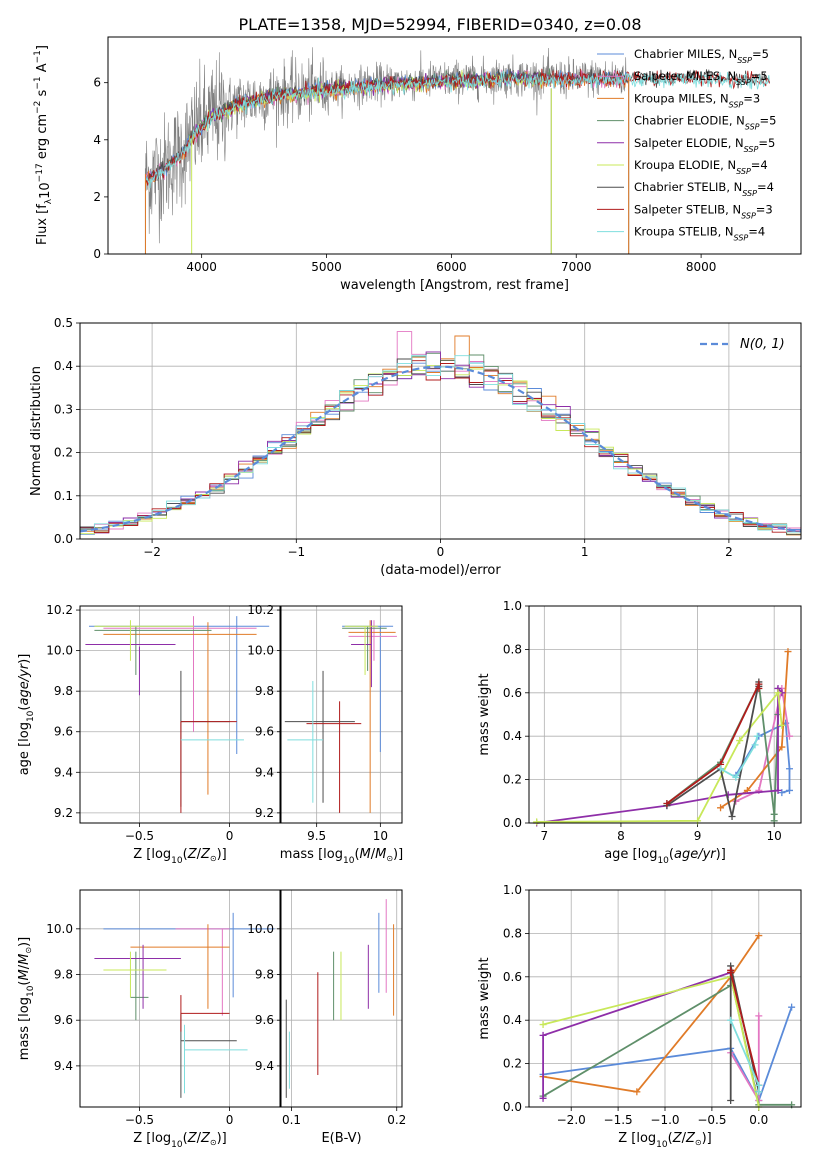 The height and width of the screenshot is (1170, 819). What do you see at coordinates (440, 446) in the screenshot?
I see `residual-histogram` at bounding box center [440, 446].